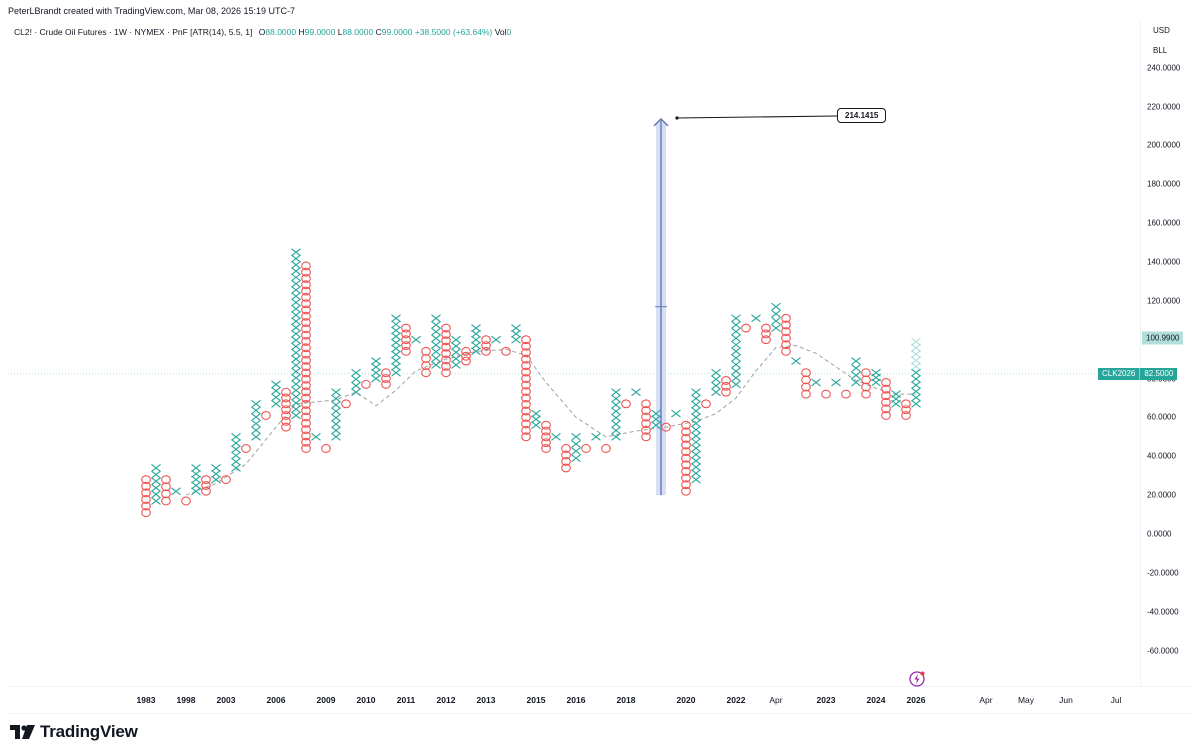 The height and width of the screenshot is (756, 1200). I want to click on time-tick: 2026, so click(916, 700).